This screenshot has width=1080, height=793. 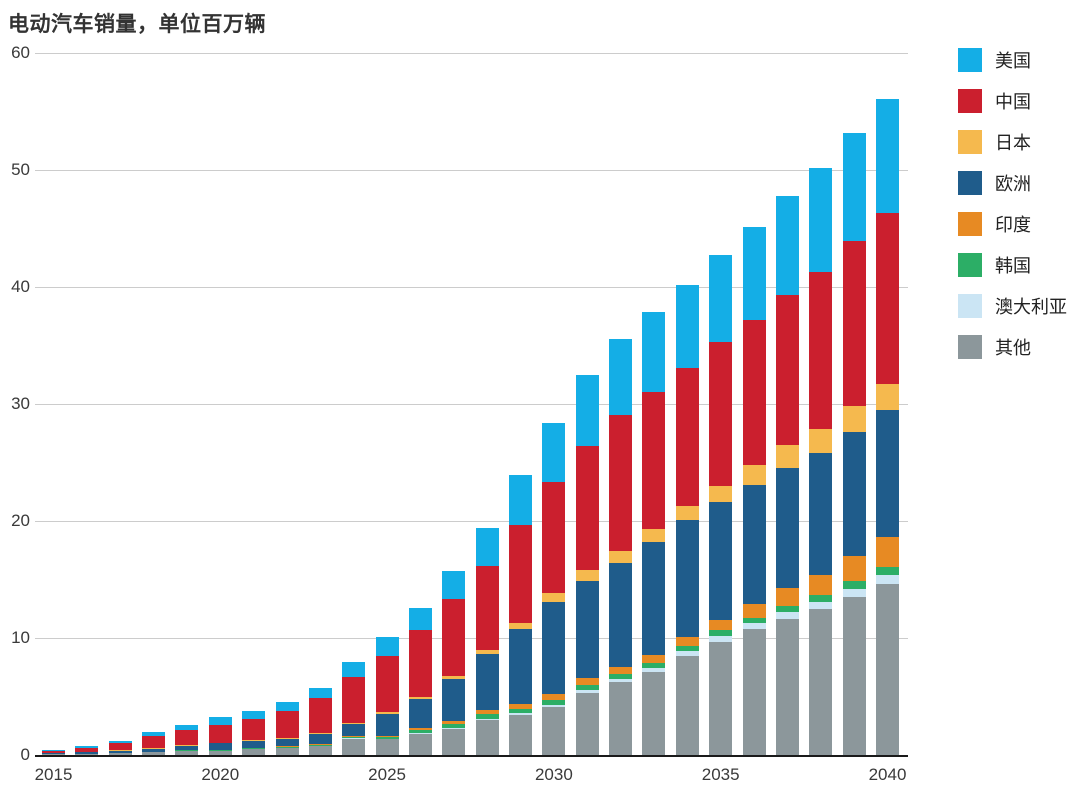 What do you see at coordinates (320, 721) in the screenshot?
I see `bar-2023` at bounding box center [320, 721].